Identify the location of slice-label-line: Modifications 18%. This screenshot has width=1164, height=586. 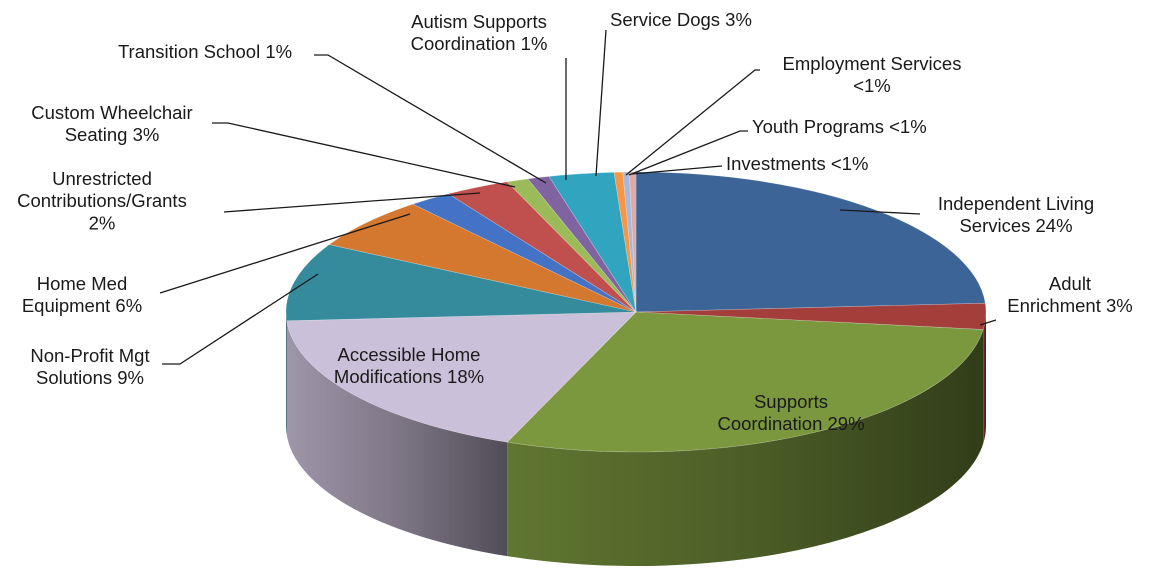
(409, 376).